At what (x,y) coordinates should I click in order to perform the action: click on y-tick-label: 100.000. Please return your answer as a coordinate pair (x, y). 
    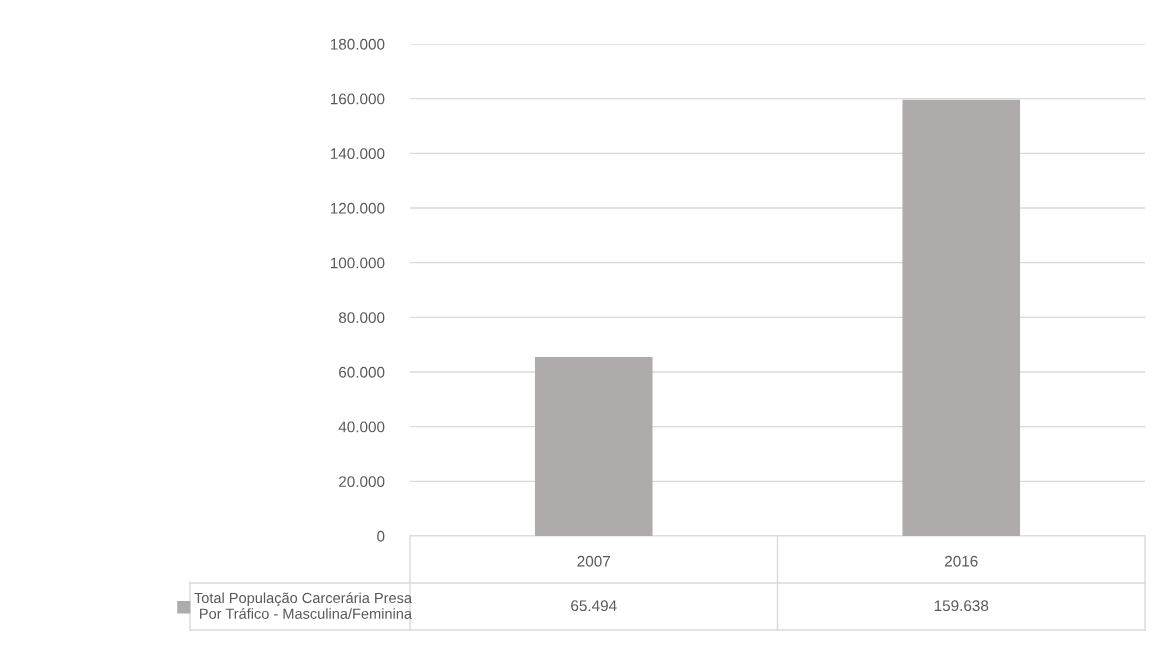
    Looking at the image, I should click on (357, 263).